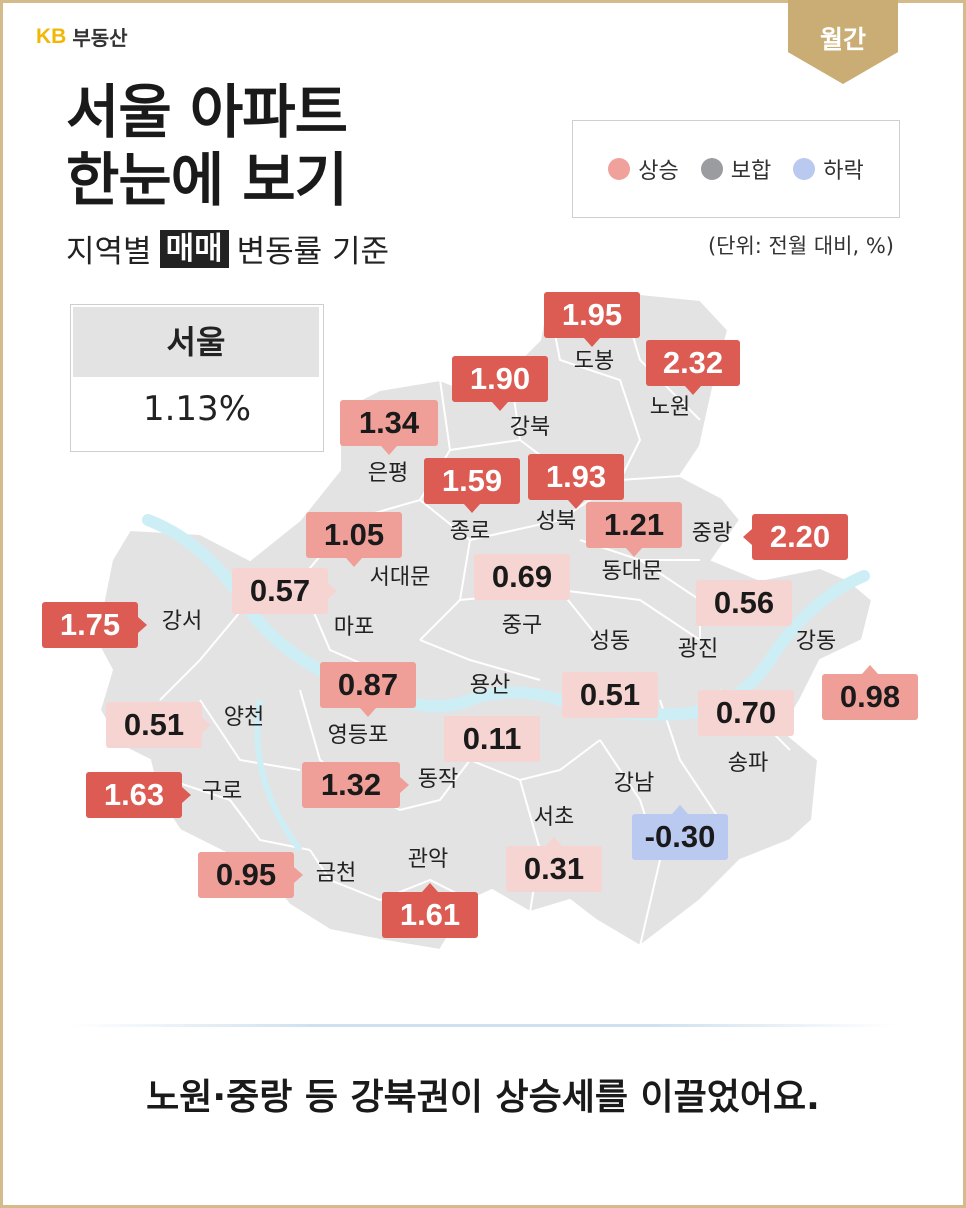 Image resolution: width=966 pixels, height=1208 pixels. I want to click on value-label: 2.20, so click(800, 536).